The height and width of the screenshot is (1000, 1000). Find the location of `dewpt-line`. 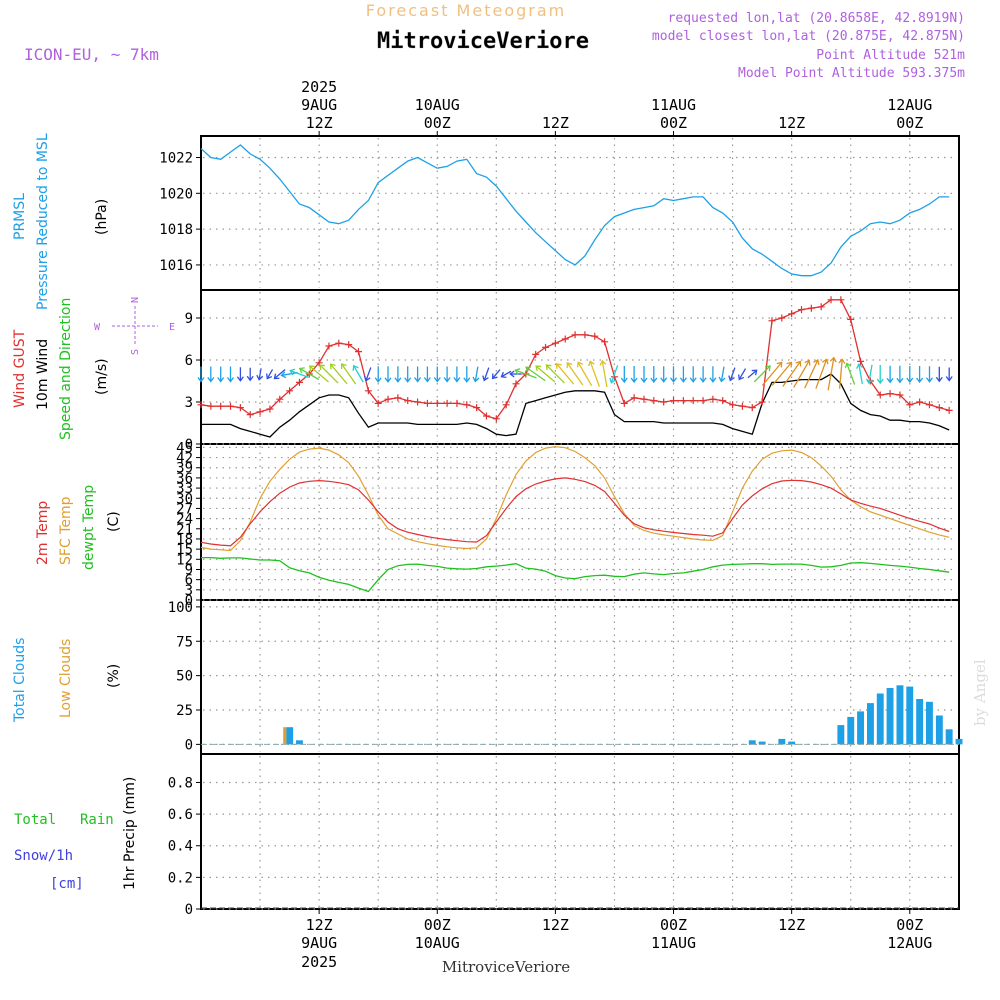

dewpt-line is located at coordinates (575, 574).